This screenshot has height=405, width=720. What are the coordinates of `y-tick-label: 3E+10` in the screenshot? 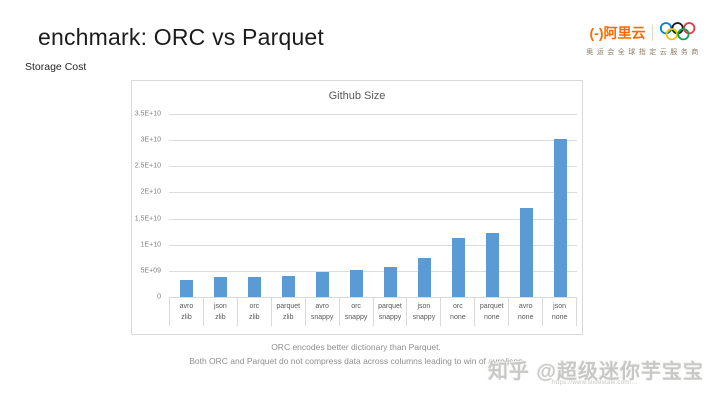 It's located at (150, 140).